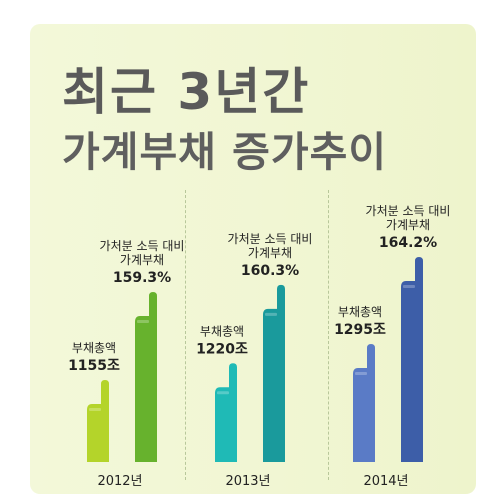 The height and width of the screenshot is (498, 500). I want to click on title-line-1: 최근 3년간, so click(186, 92).